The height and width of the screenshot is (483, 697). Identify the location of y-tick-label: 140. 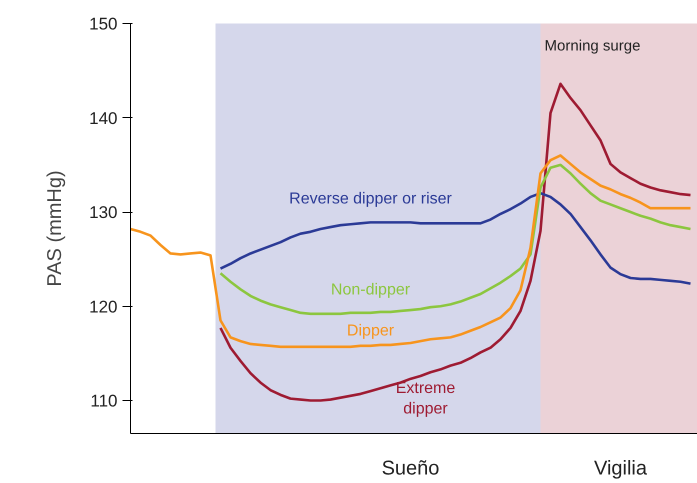
(103, 118).